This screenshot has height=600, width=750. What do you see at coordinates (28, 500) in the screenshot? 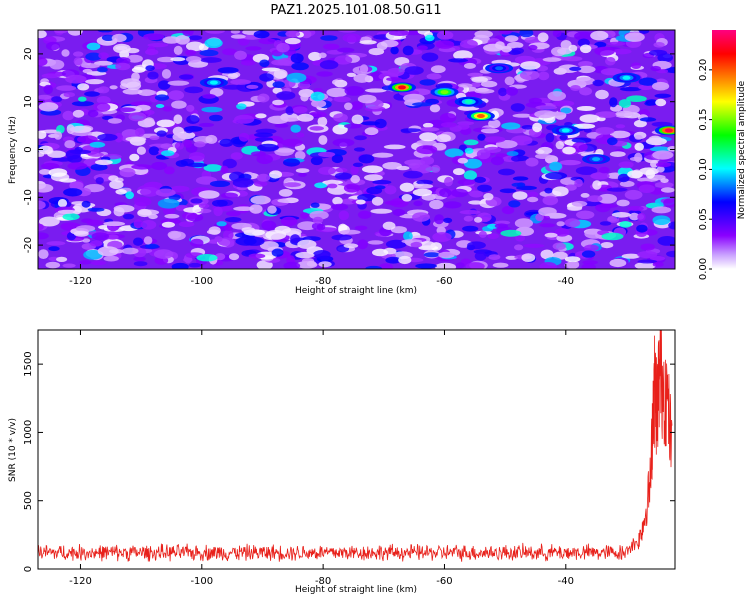
I see `y-tick-label: 500` at bounding box center [28, 500].